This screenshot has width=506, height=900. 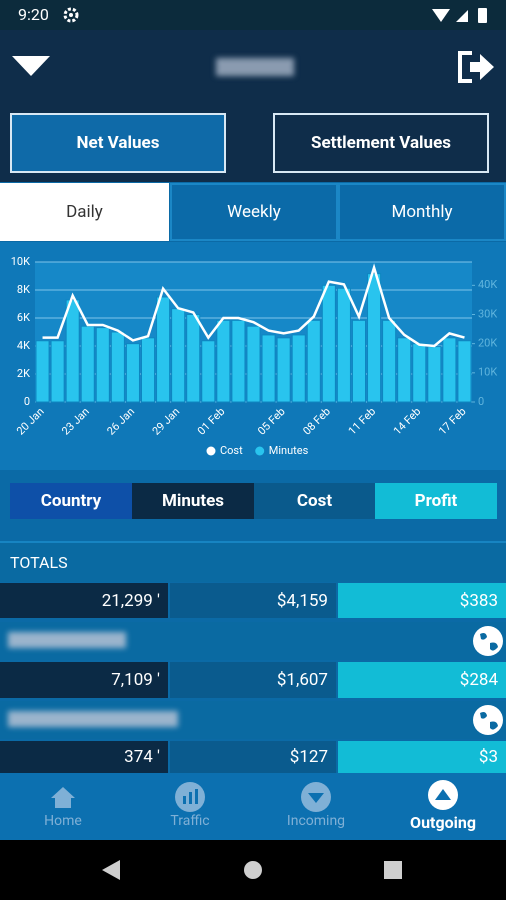 What do you see at coordinates (255, 67) in the screenshot?
I see `blurred-title` at bounding box center [255, 67].